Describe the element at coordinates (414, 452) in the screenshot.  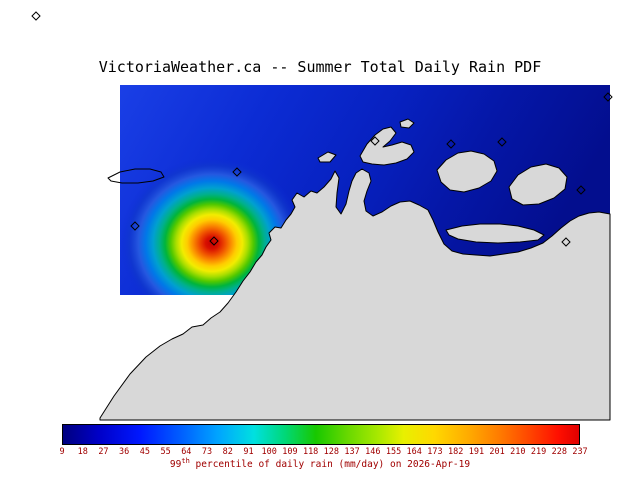
I see `colorbar-tick-label: 164` at that location.